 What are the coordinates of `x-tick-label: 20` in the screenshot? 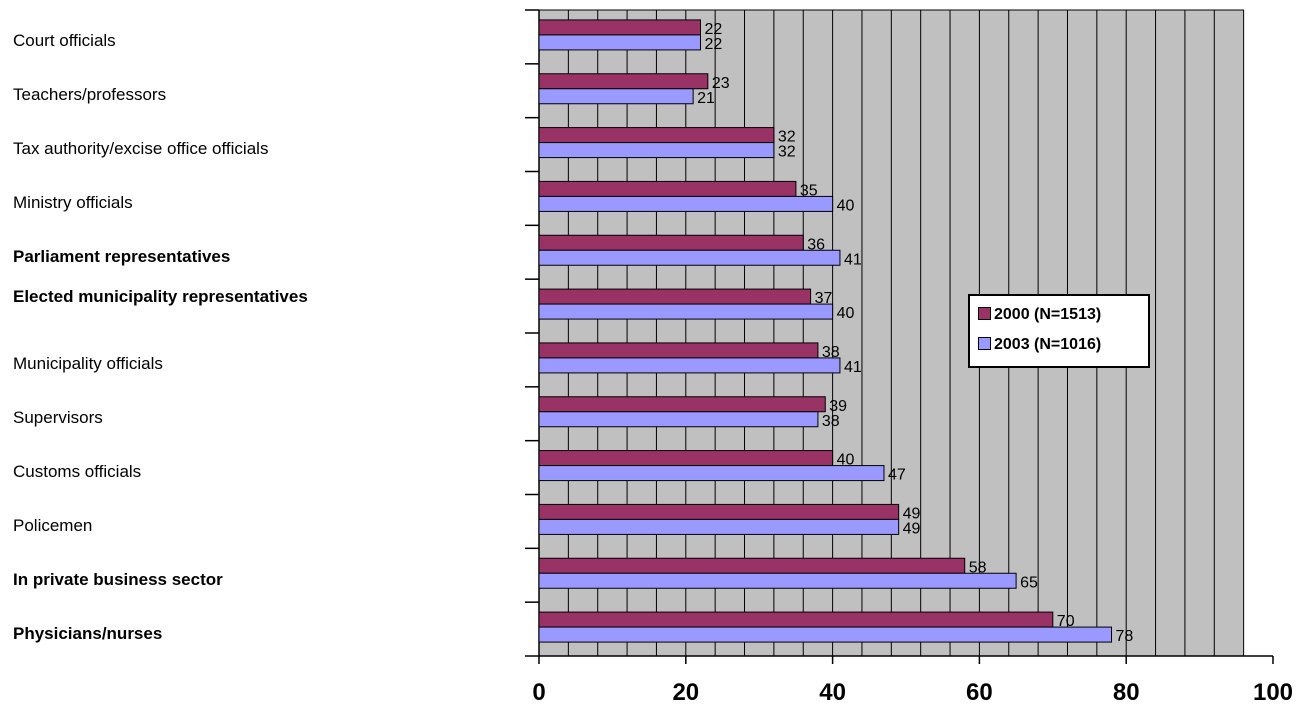 It's located at (685, 692).